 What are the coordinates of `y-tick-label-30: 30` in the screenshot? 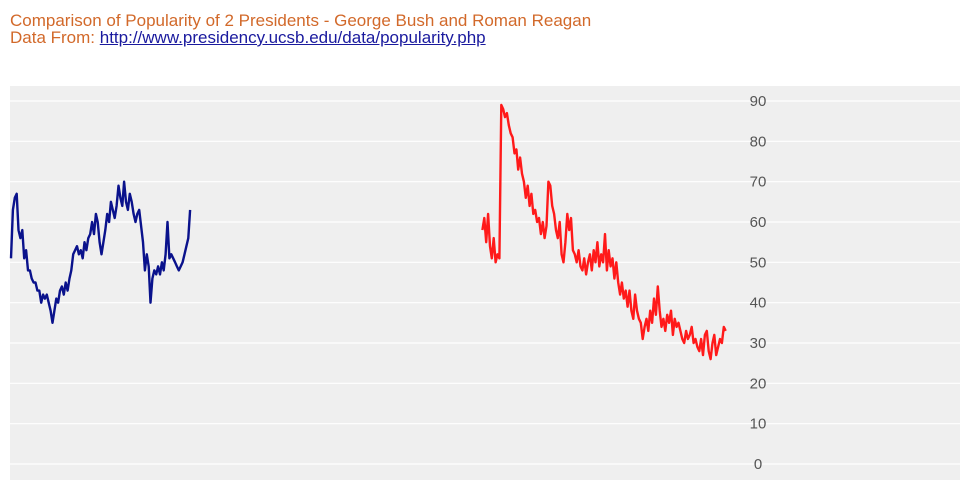 It's located at (758, 343).